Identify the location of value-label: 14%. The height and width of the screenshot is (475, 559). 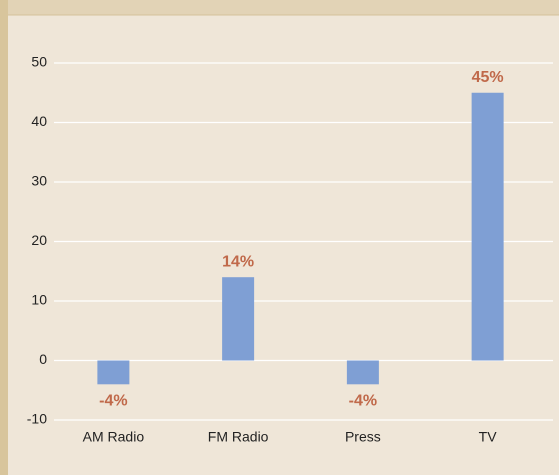
(238, 261).